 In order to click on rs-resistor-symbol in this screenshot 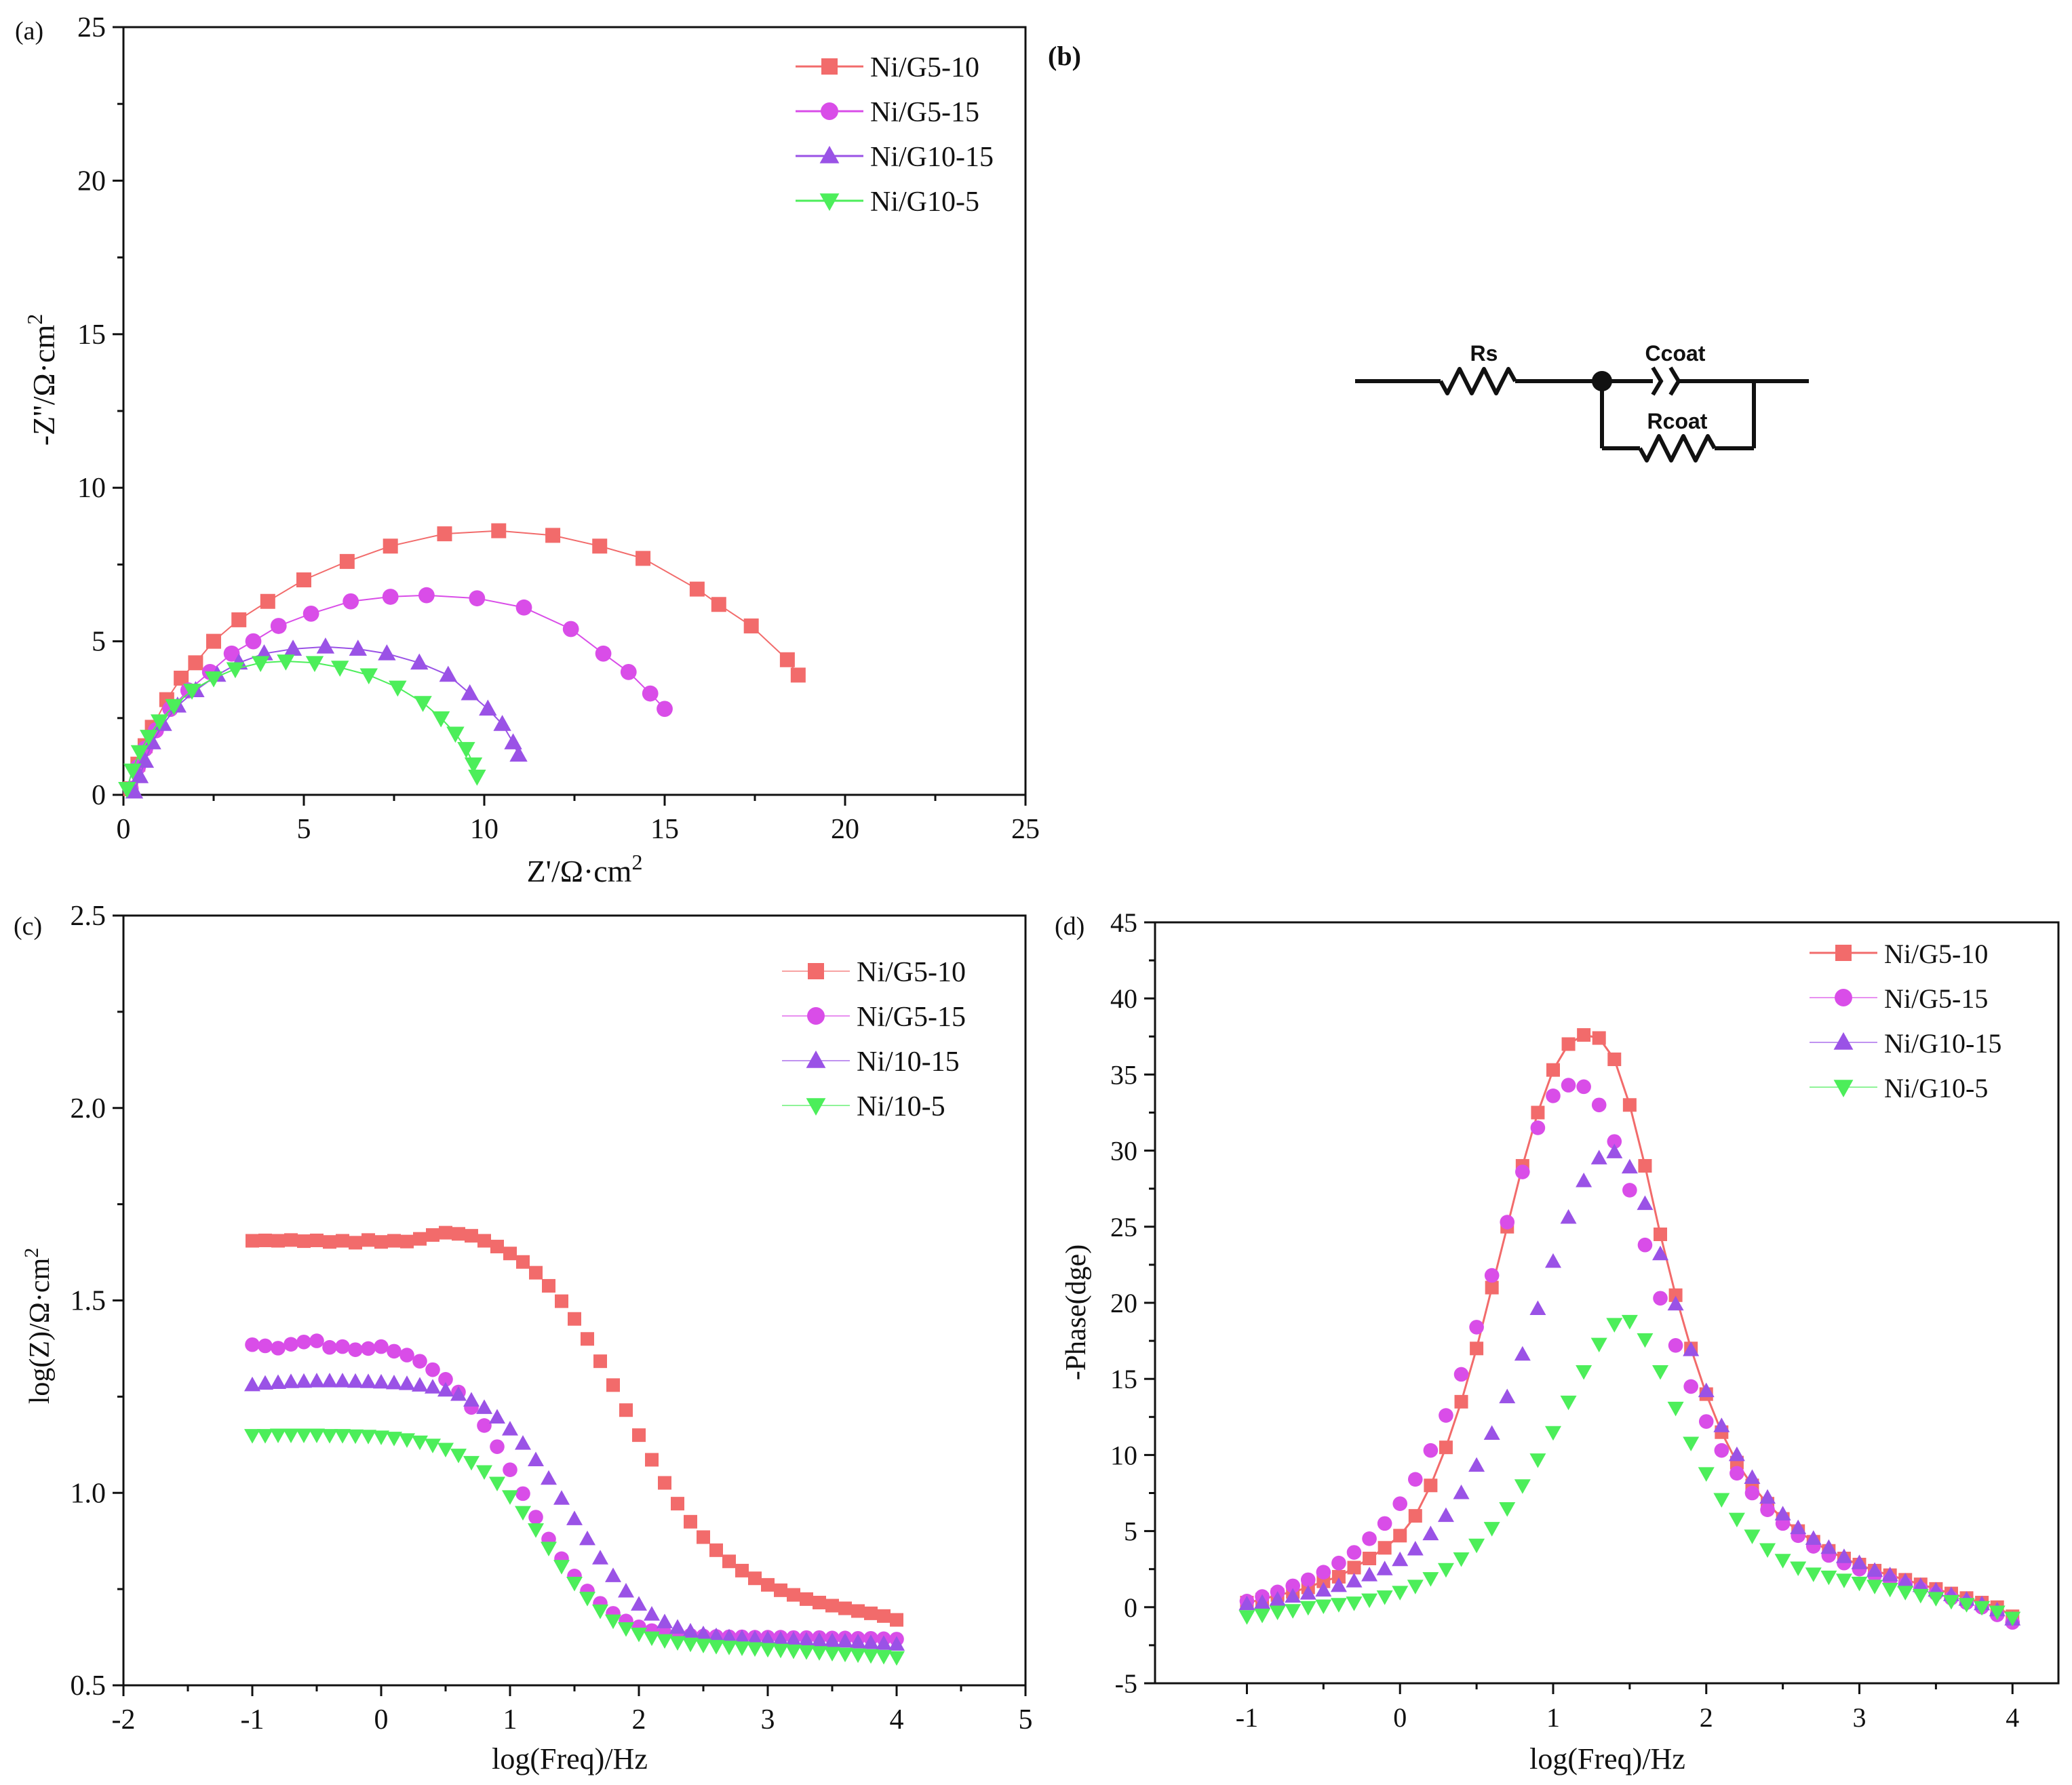, I will do `click(1478, 381)`.